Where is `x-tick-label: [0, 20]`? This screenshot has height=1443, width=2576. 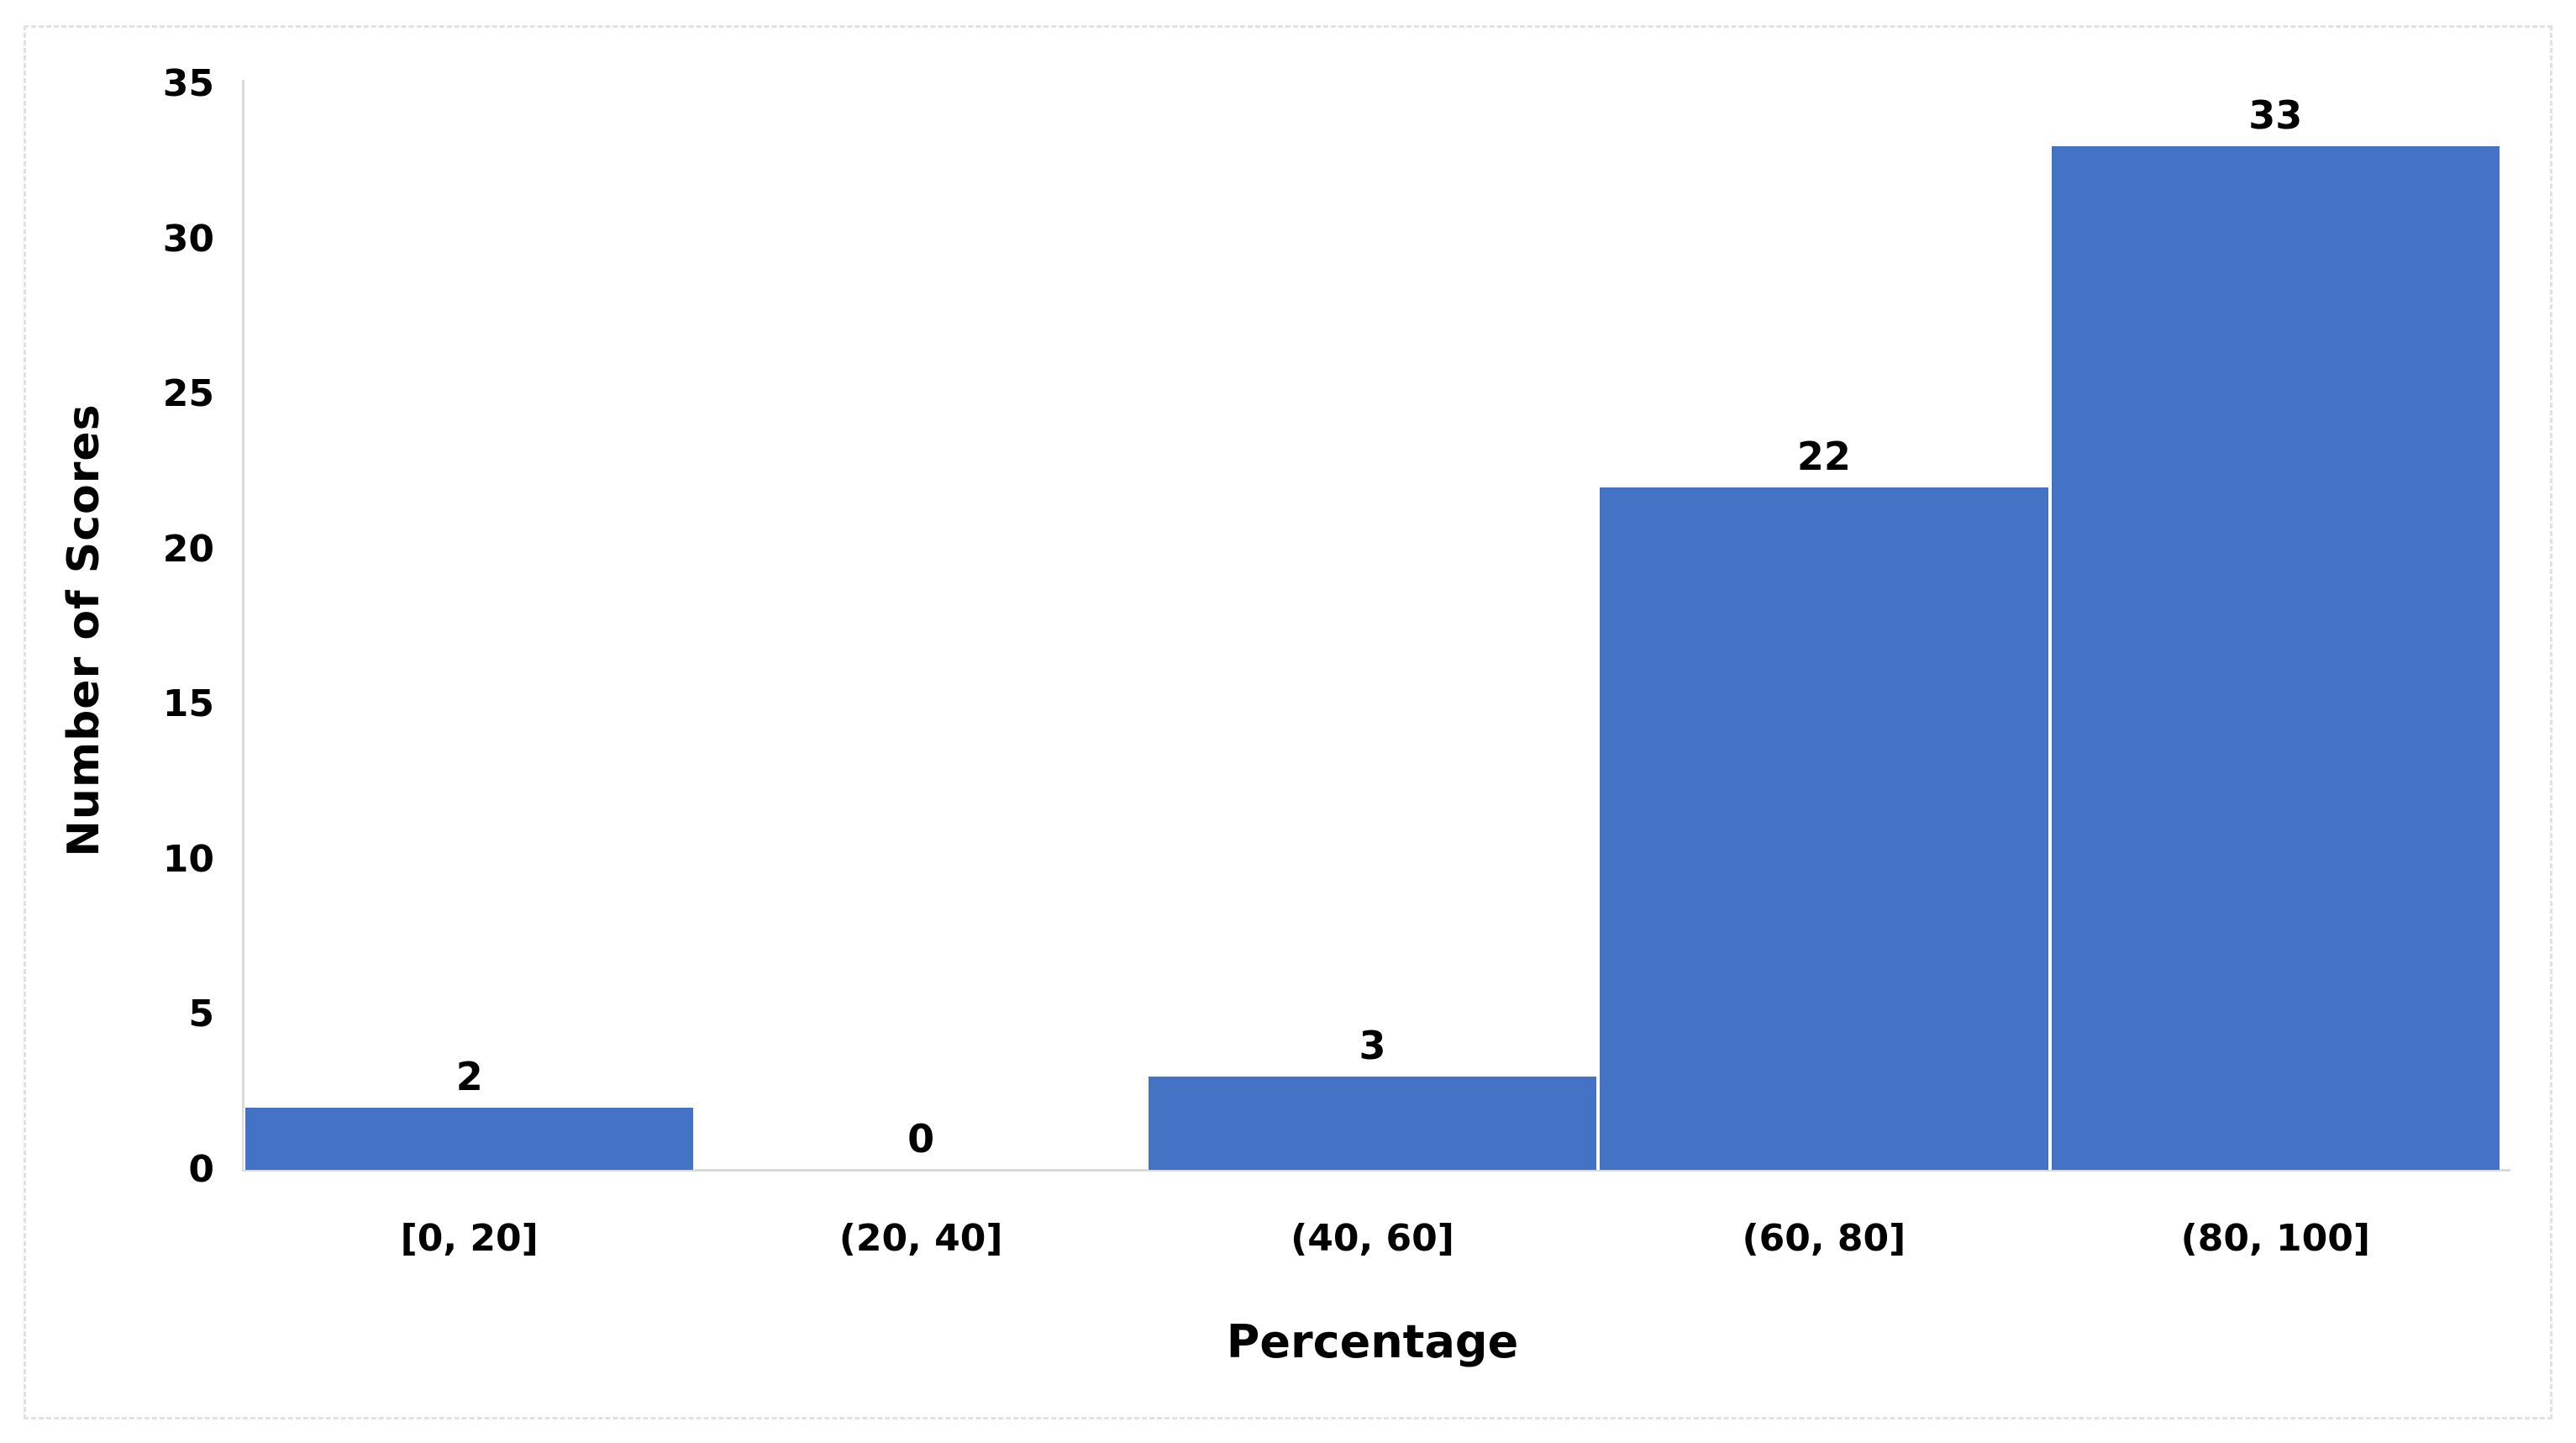 x-tick-label: [0, 20] is located at coordinates (469, 1238).